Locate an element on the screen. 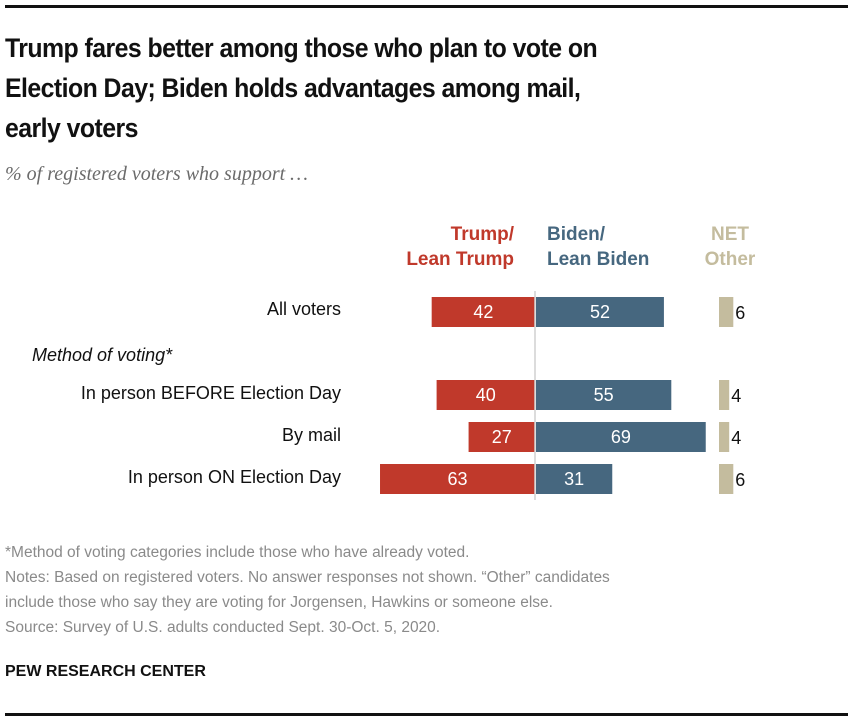 The image size is (848, 724). legend-trump: Trump/ Lean Trump is located at coordinates (460, 247).